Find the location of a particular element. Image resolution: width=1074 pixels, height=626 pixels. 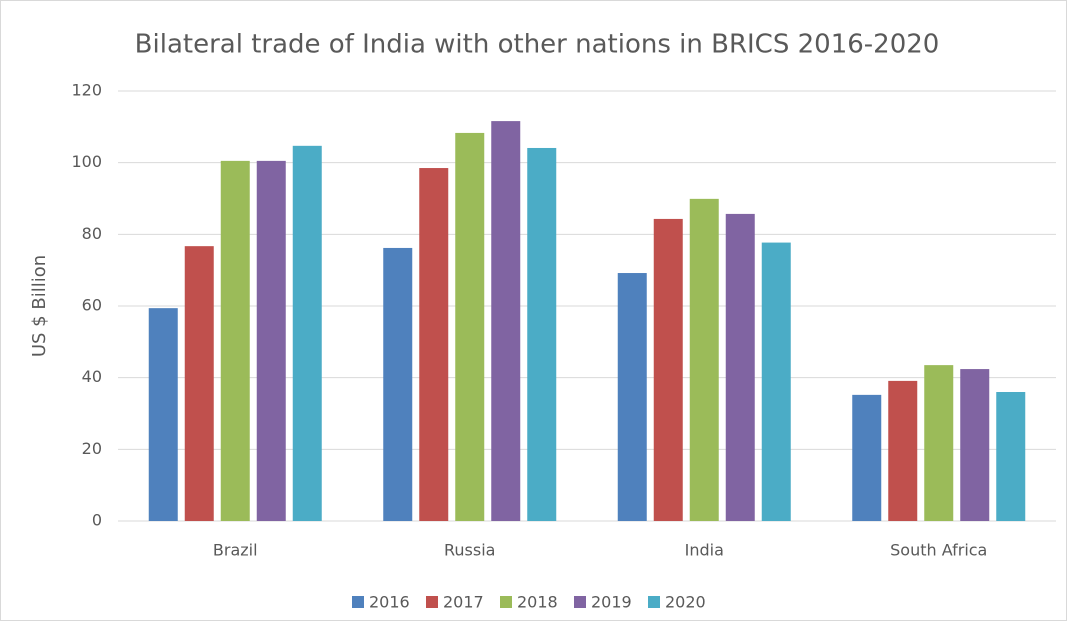

legend-label: 2020 is located at coordinates (685, 602).